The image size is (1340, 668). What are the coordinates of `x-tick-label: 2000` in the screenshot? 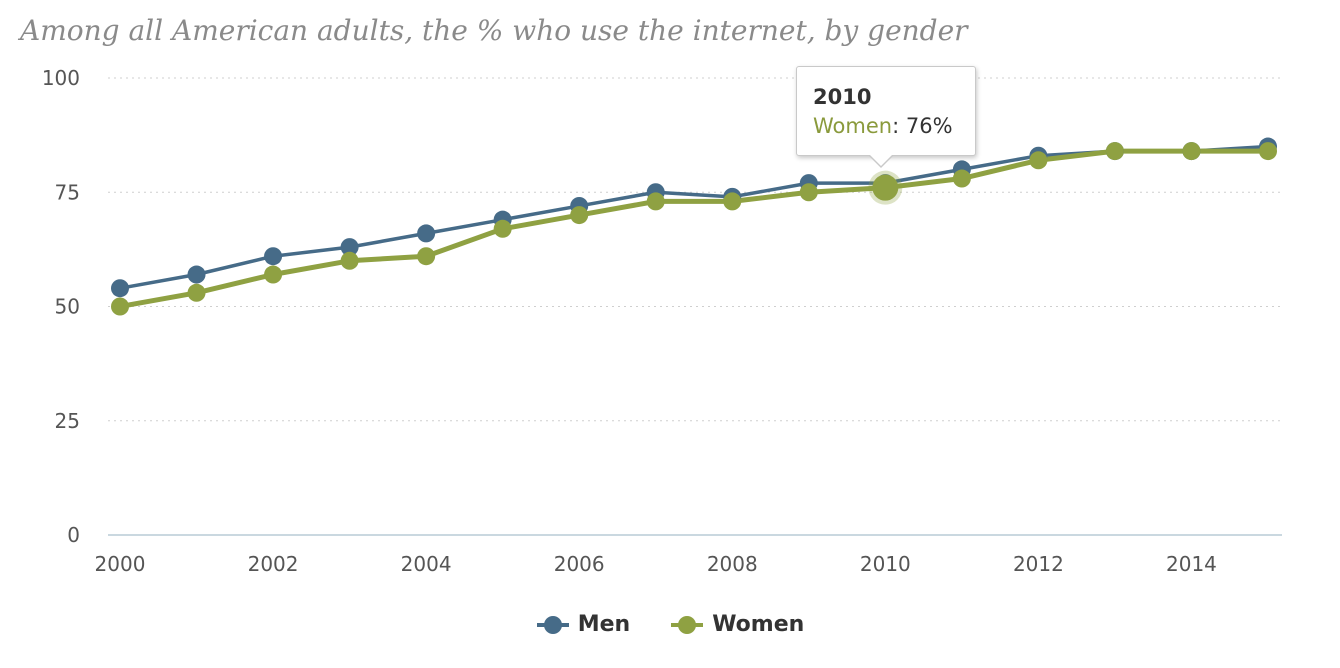 It's located at (120, 564).